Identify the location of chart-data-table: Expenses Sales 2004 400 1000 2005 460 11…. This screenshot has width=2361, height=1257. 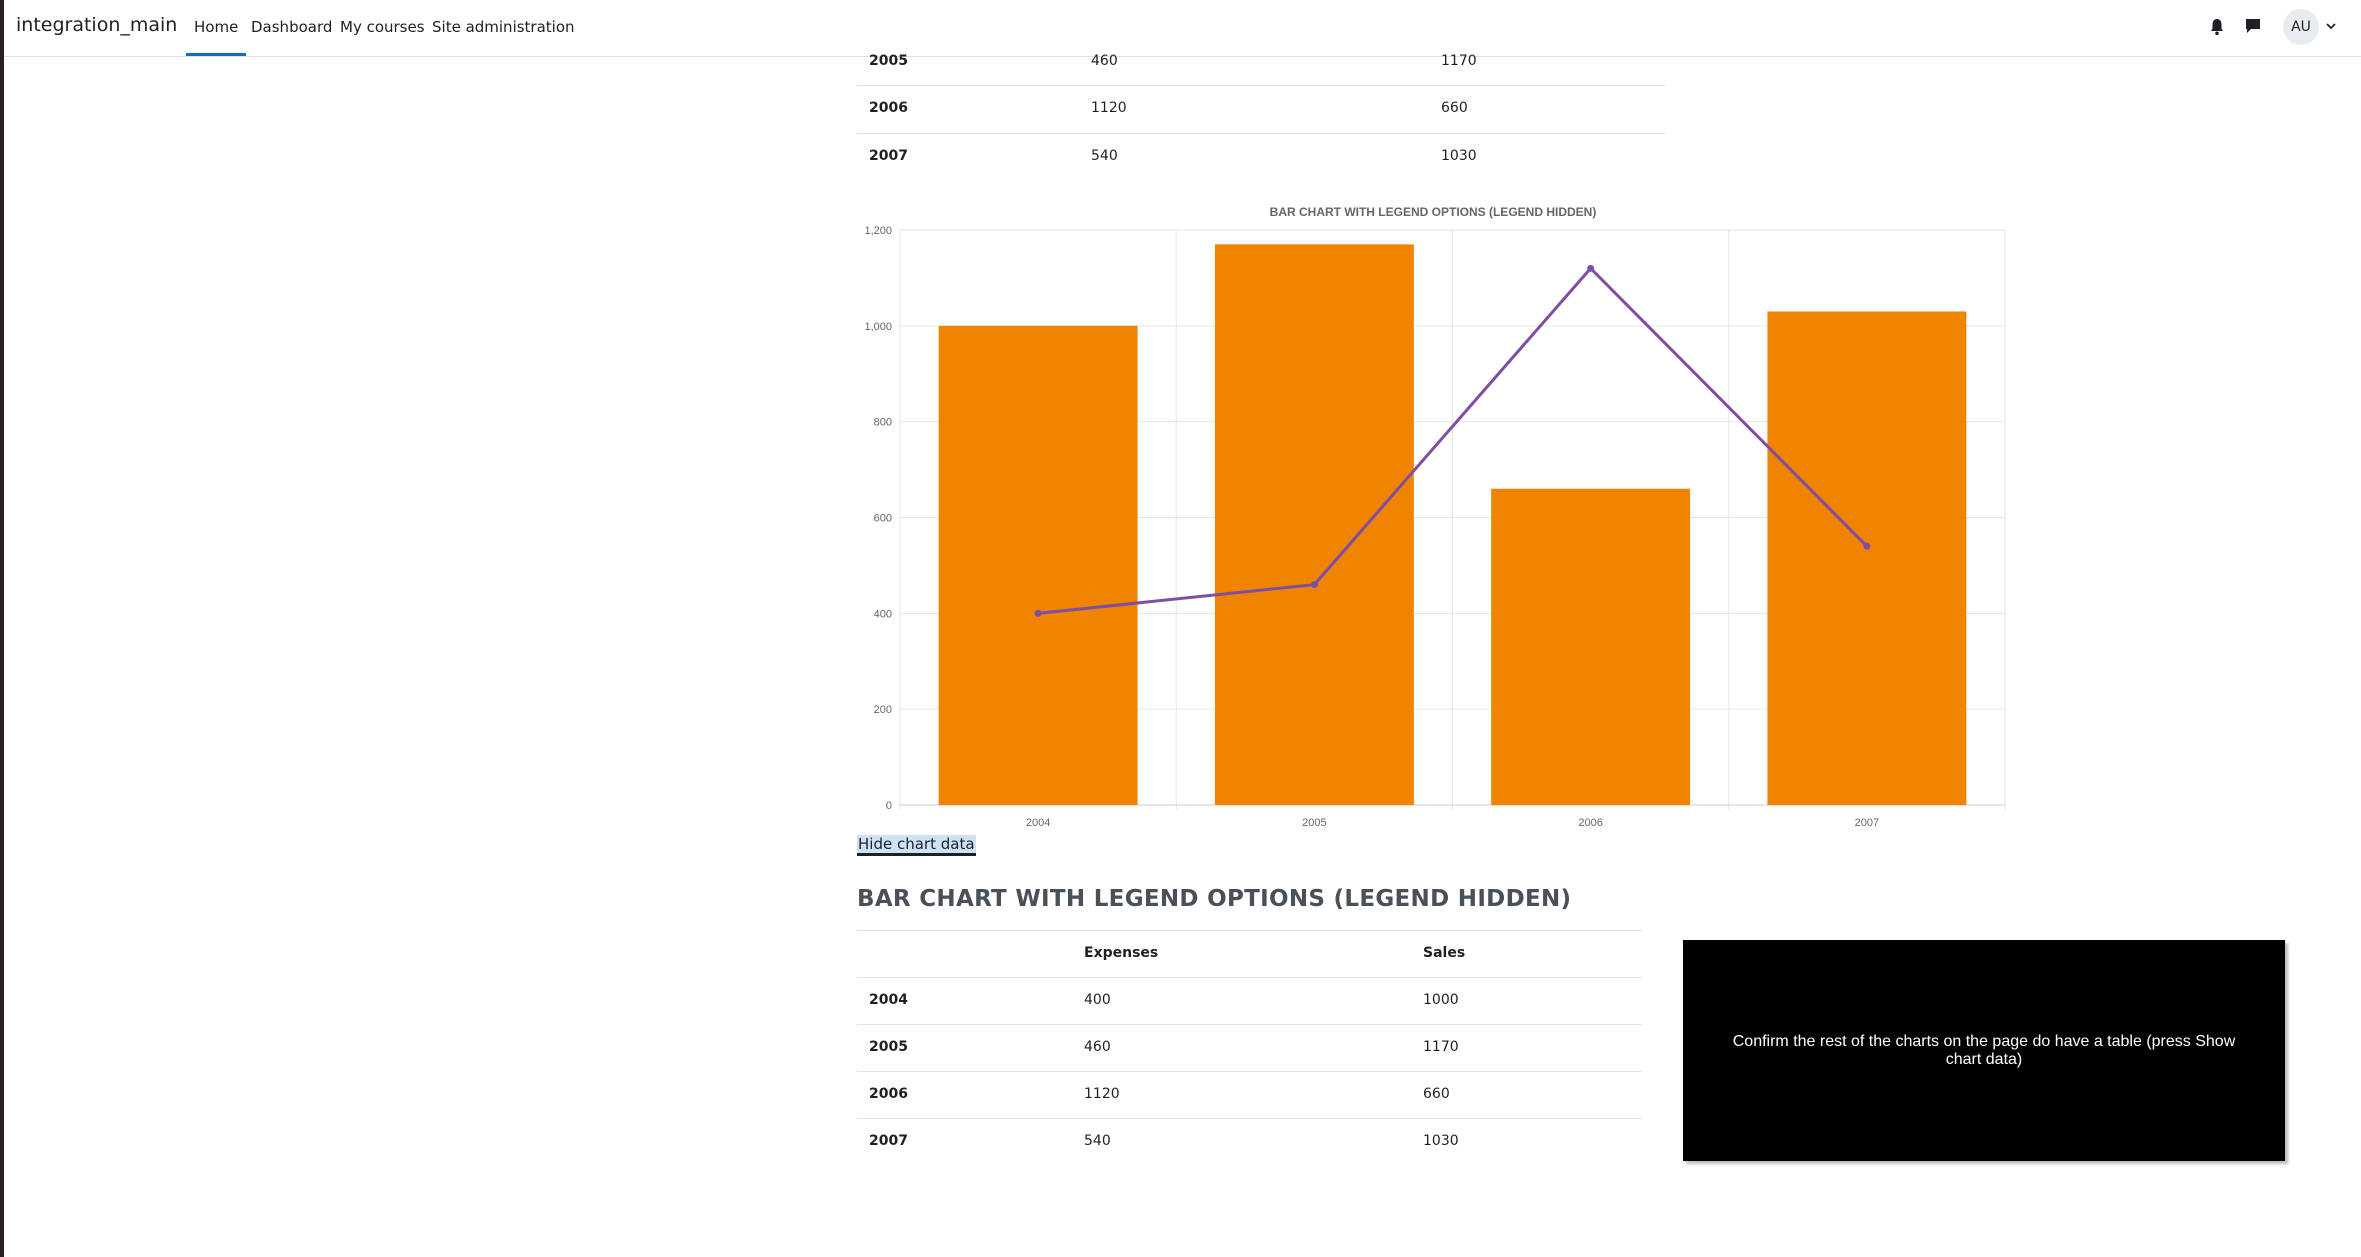
(1249, 1050).